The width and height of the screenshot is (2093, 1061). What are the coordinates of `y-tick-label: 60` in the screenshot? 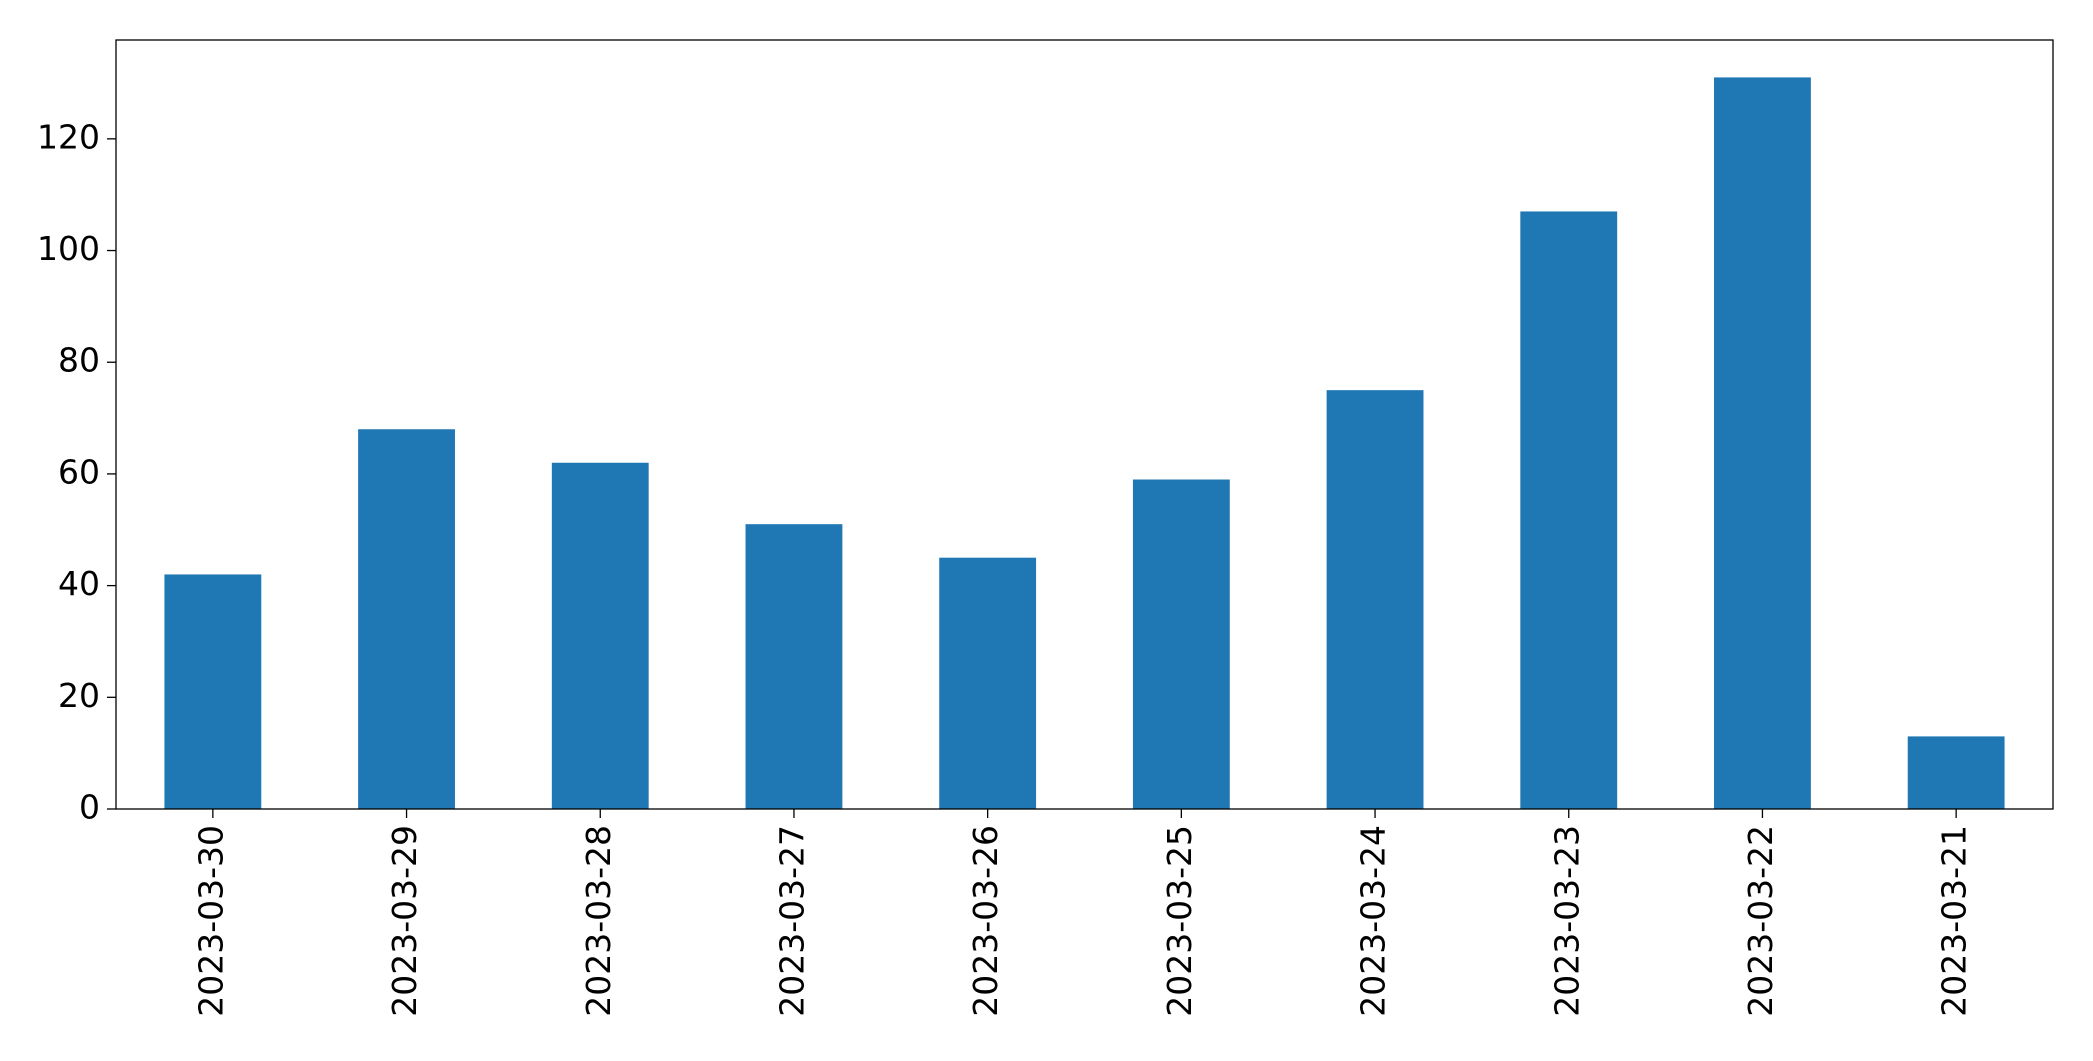 It's located at (79, 471).